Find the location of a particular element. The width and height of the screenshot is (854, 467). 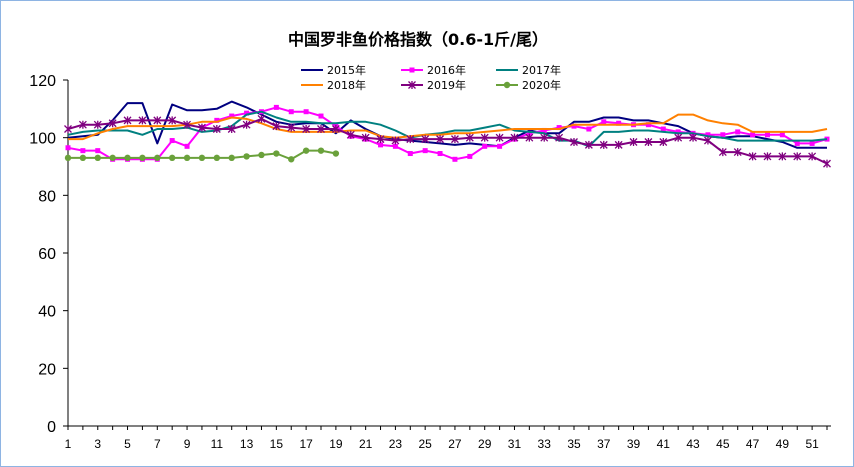

legend-label: 2017年 is located at coordinates (541, 70).